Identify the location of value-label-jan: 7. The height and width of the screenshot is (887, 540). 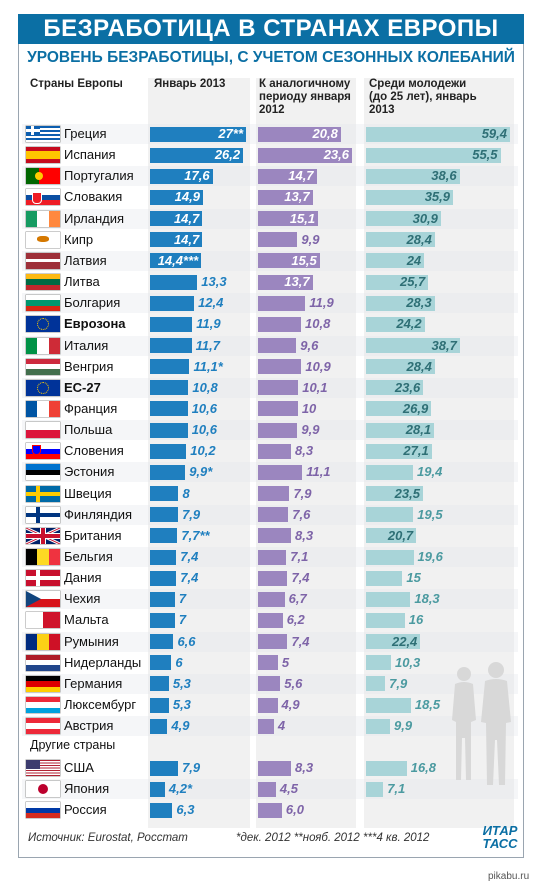
(182, 620).